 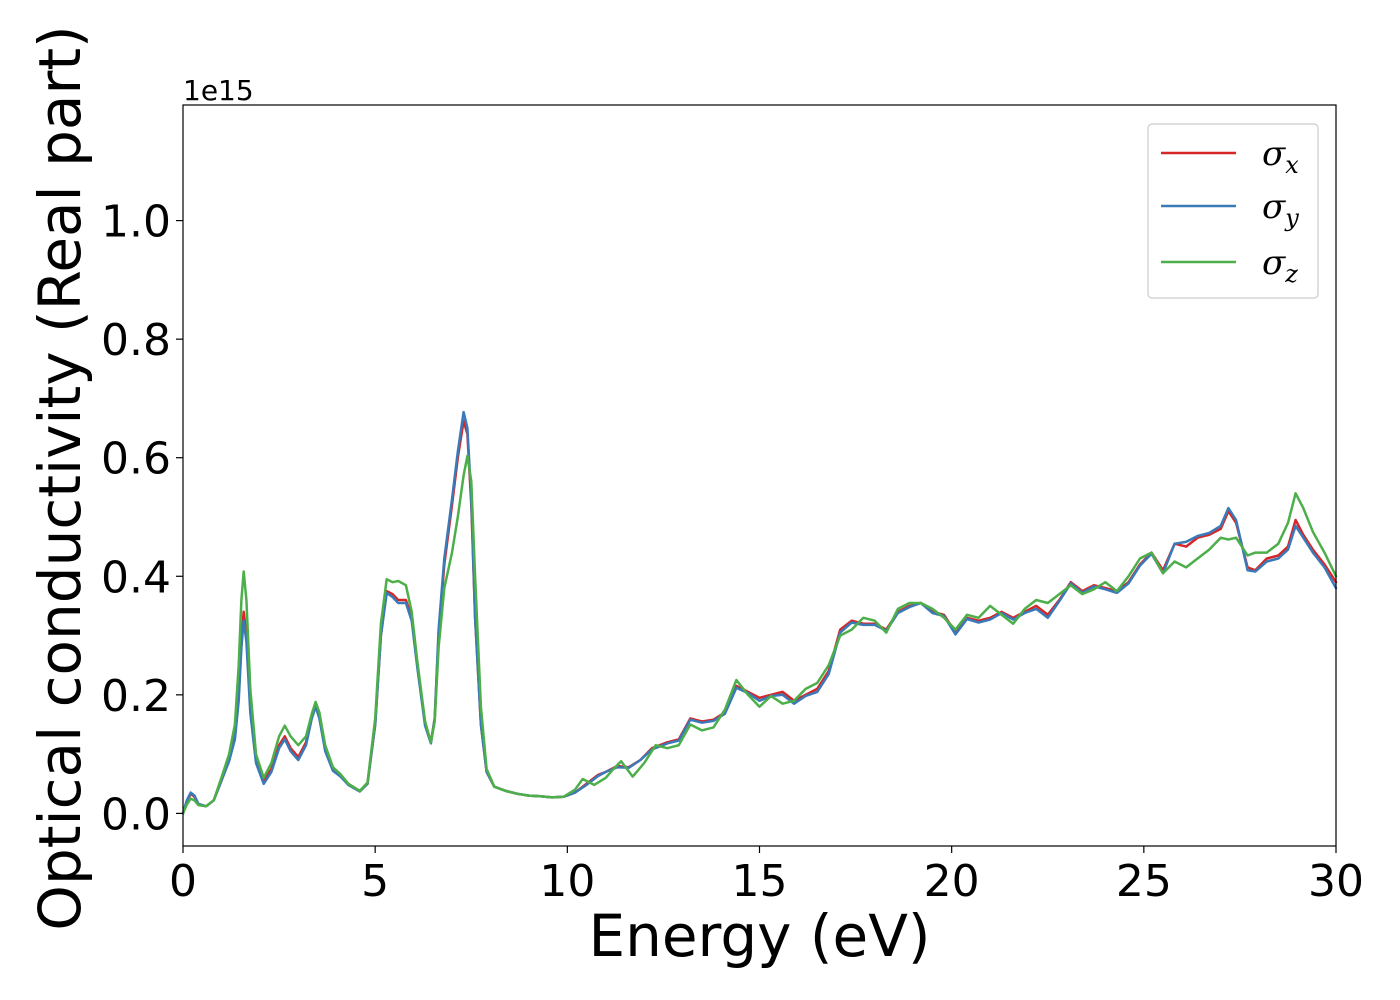 What do you see at coordinates (1144, 881) in the screenshot?
I see `x-tick-label: 25` at bounding box center [1144, 881].